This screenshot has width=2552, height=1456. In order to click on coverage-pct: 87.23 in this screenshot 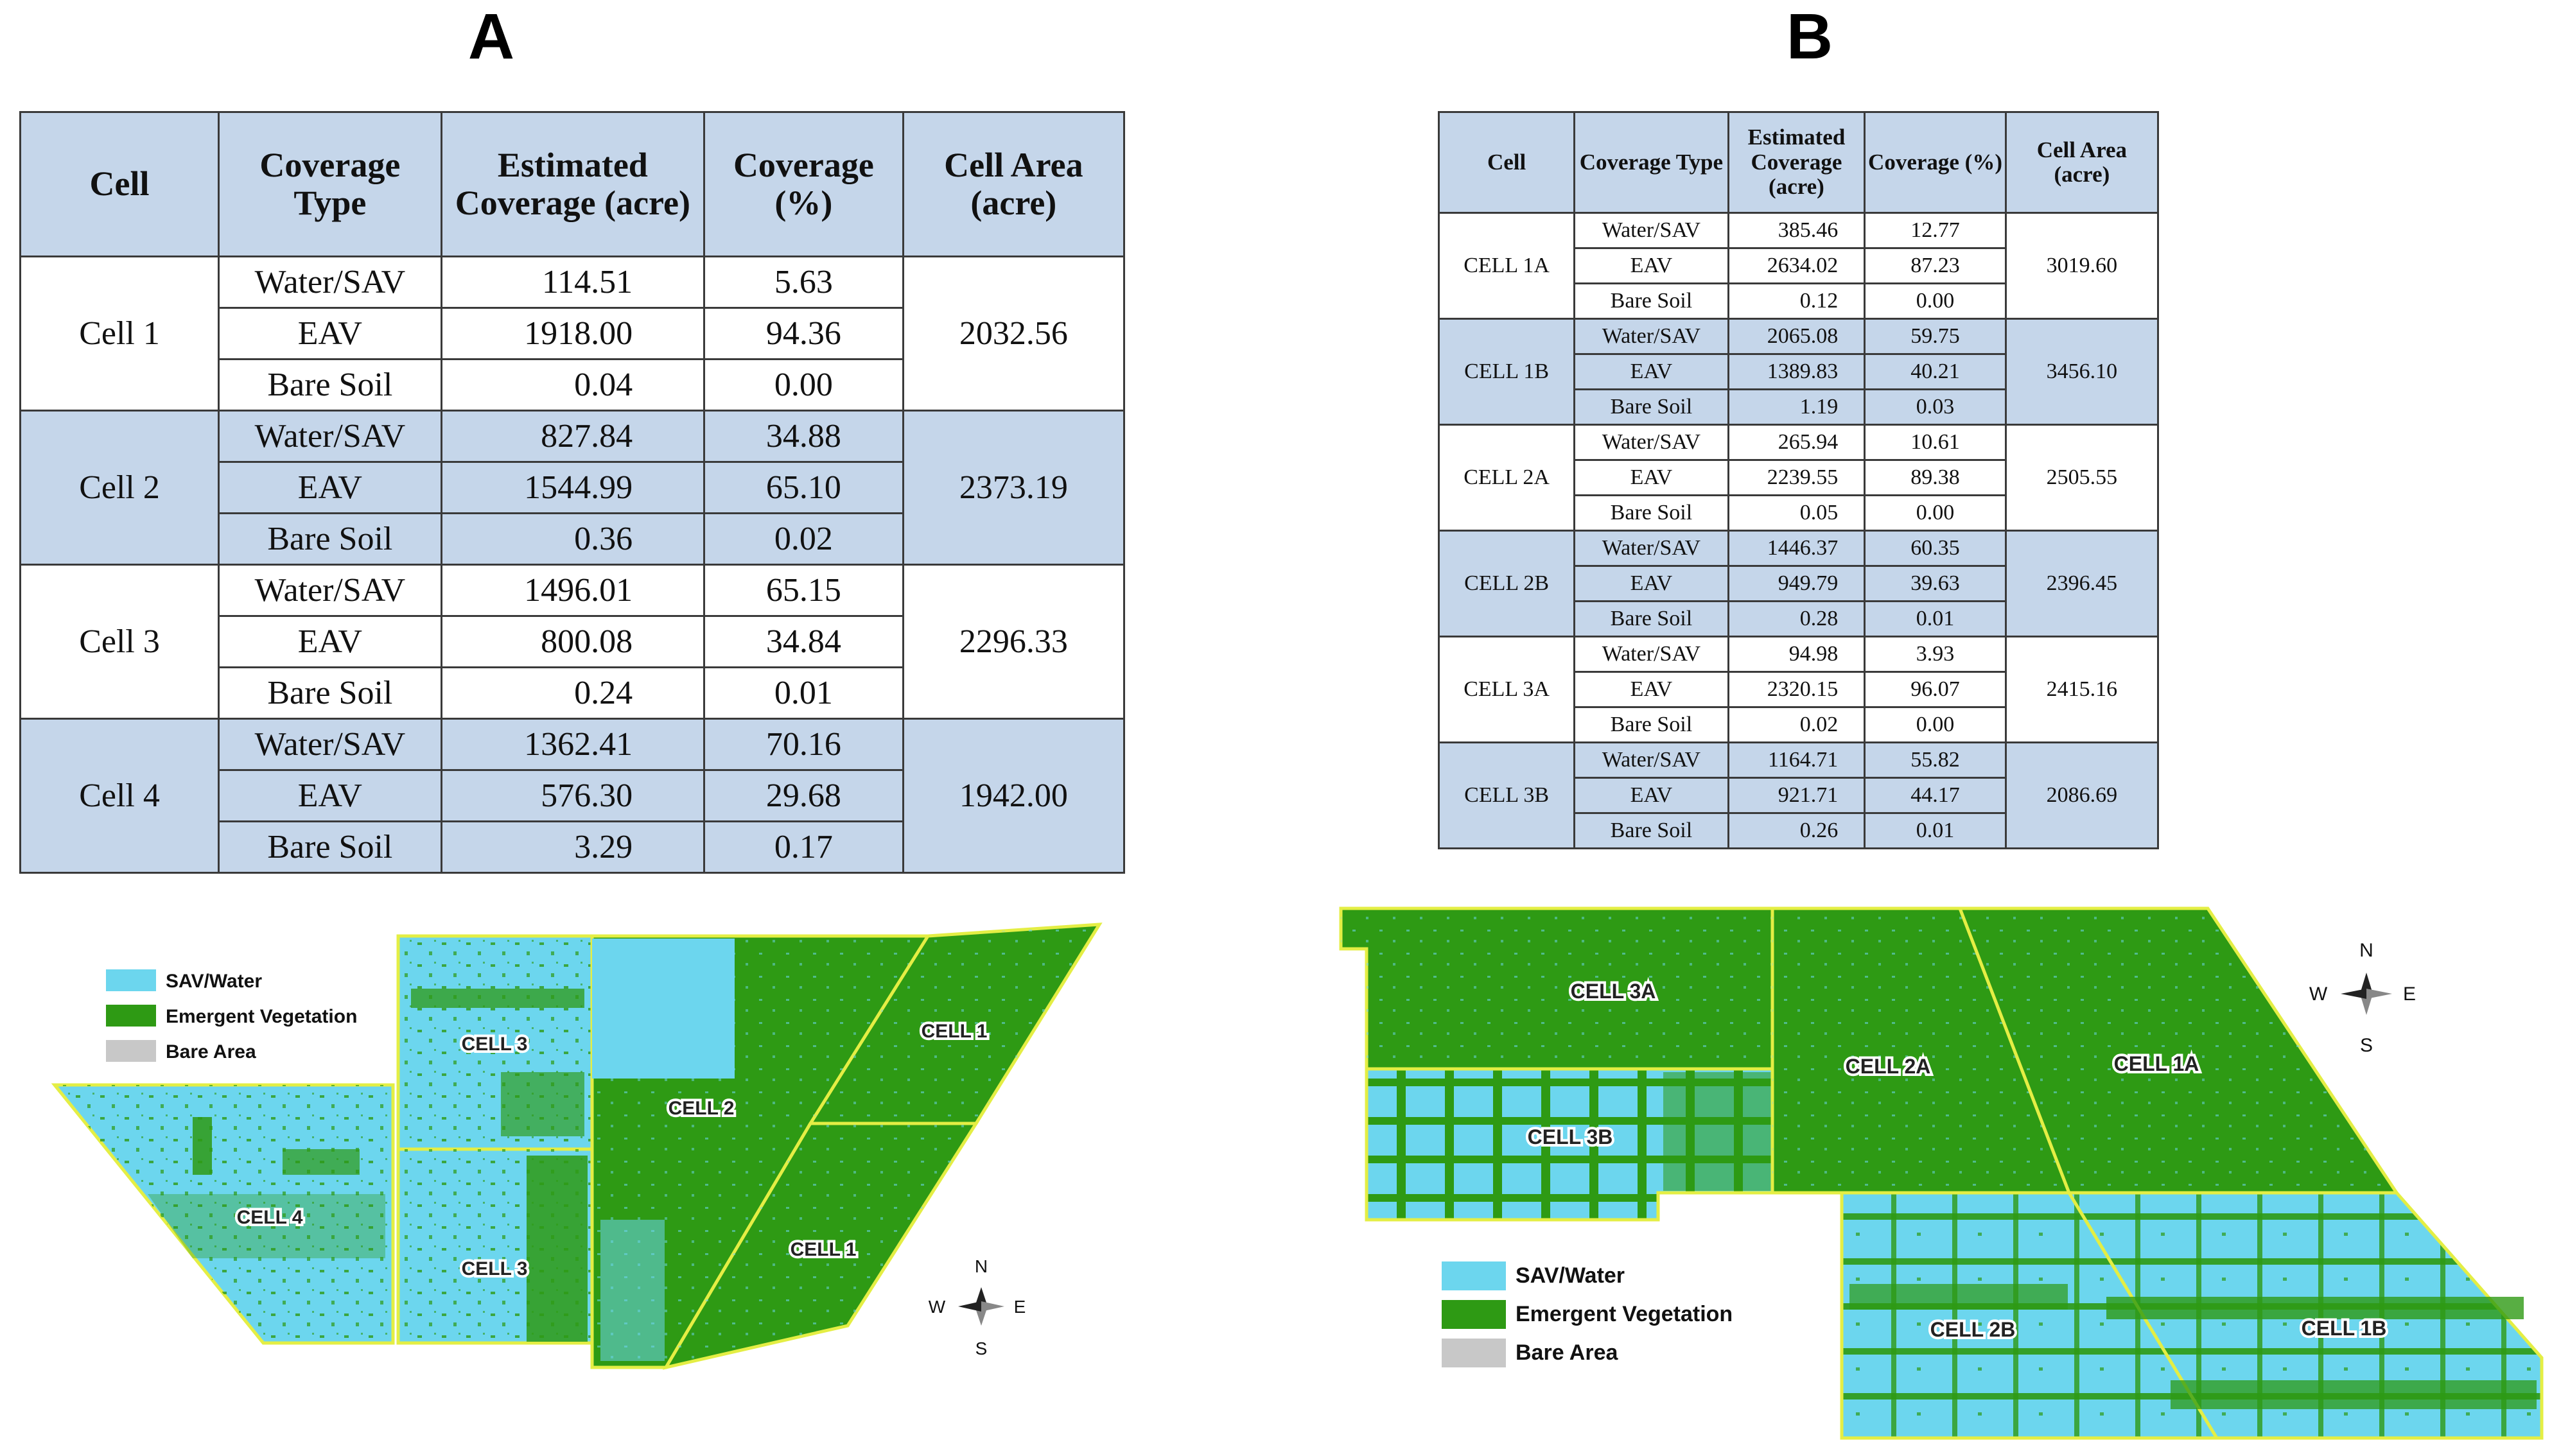, I will do `click(1935, 265)`.